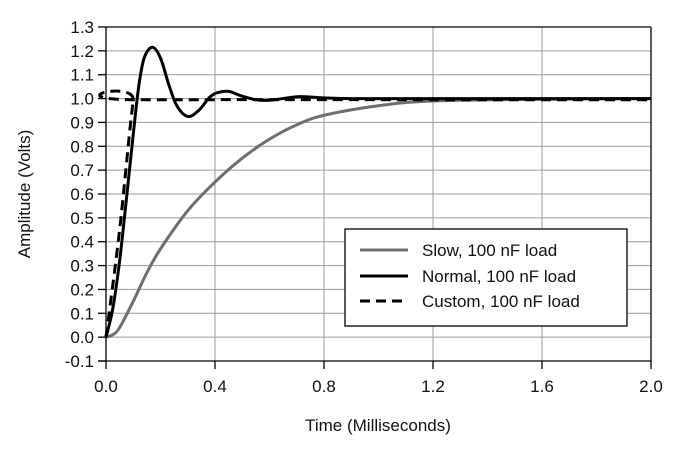 This screenshot has height=463, width=695. Describe the element at coordinates (489, 250) in the screenshot. I see `legend-label-slow: Slow, 100 nF load` at that location.